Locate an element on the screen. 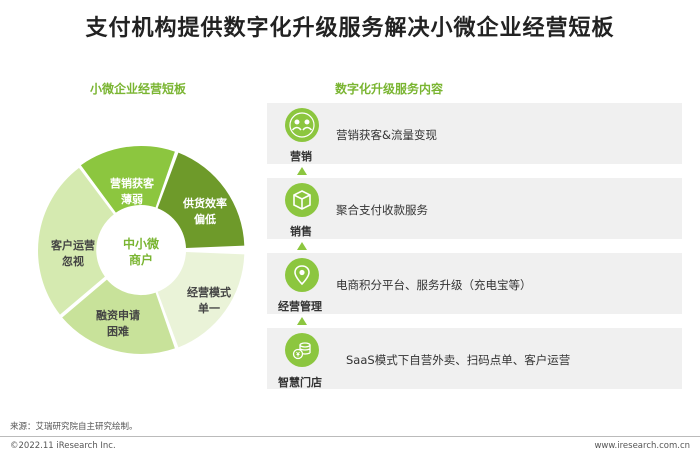 The height and width of the screenshot is (457, 700). source-note: 来源：艾瑞研究院自主研究绘制。 is located at coordinates (74, 427).